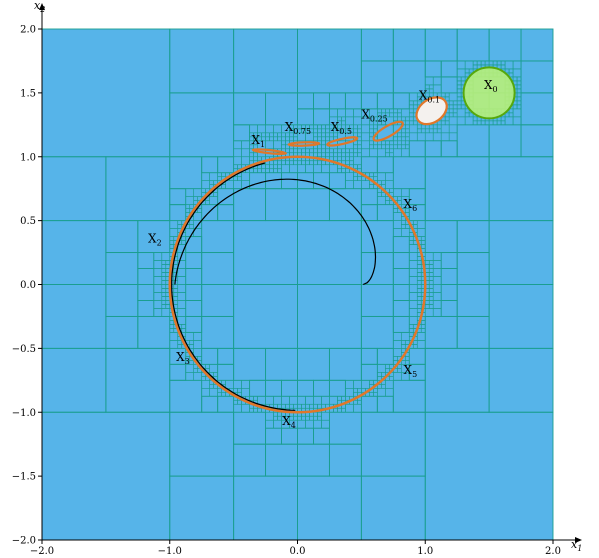 The width and height of the screenshot is (599, 558). I want to click on set-label-6: X6, so click(411, 205).